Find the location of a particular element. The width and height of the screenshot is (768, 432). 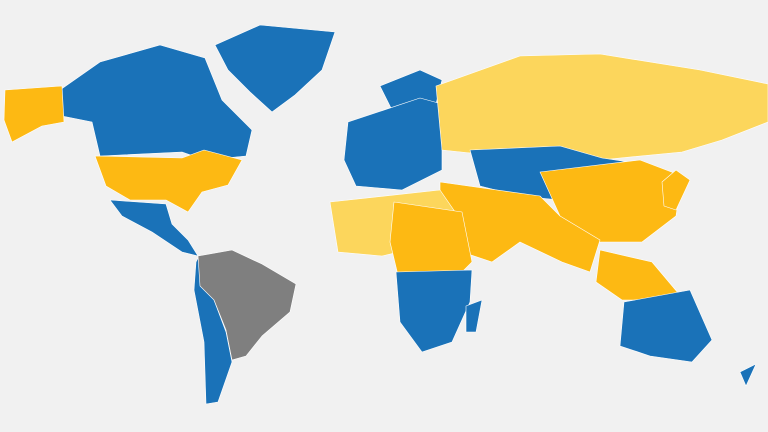

region-europe is located at coordinates (393, 144).